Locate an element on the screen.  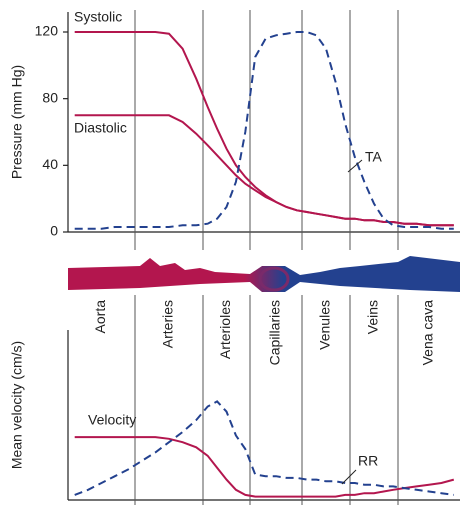
y-tick-label: 0 is located at coordinates (54, 231).